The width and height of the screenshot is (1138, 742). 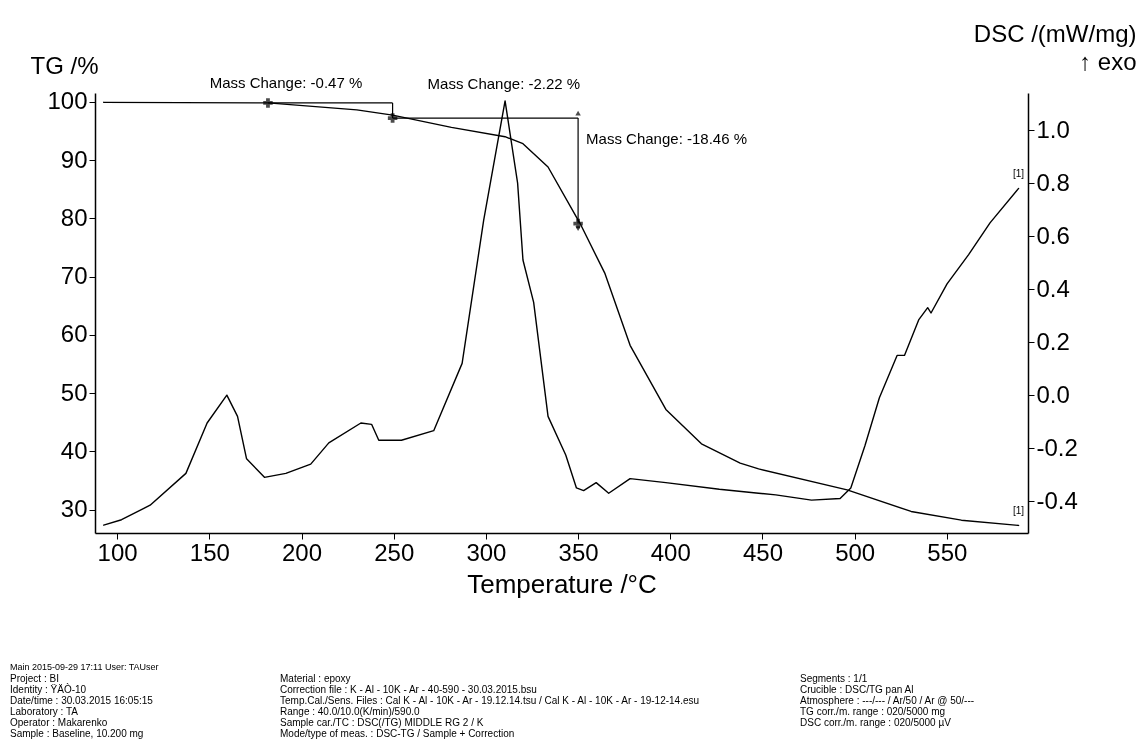 What do you see at coordinates (64, 65) in the screenshot?
I see `y-axis-title: TG /%` at bounding box center [64, 65].